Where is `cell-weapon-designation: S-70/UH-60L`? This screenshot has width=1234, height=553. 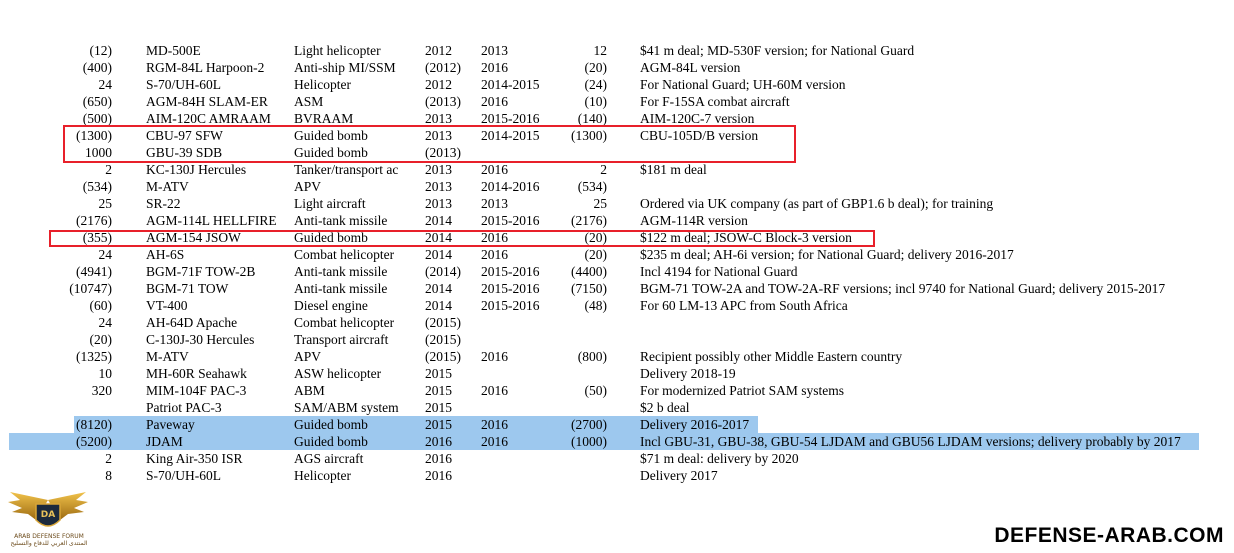
cell-weapon-designation: S-70/UH-60L is located at coordinates (183, 475).